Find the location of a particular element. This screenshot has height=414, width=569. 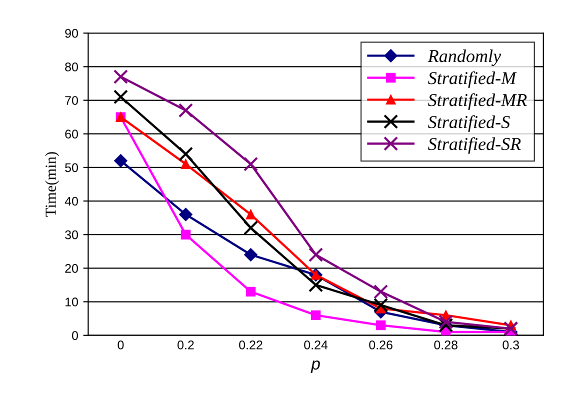

legend-label: Randomly is located at coordinates (465, 57).